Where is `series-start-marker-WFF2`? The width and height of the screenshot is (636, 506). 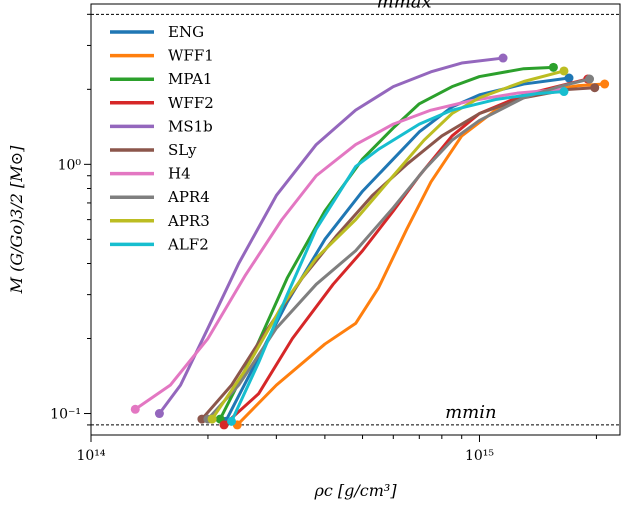
series-start-marker-WFF2 is located at coordinates (224, 425).